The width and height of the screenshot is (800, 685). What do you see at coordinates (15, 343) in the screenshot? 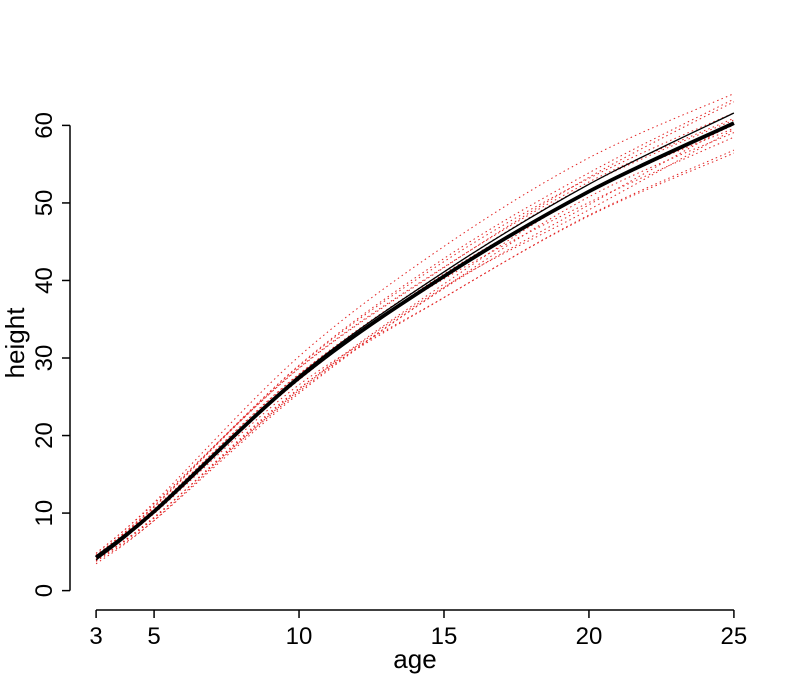
I see `y-axis-label: height` at bounding box center [15, 343].